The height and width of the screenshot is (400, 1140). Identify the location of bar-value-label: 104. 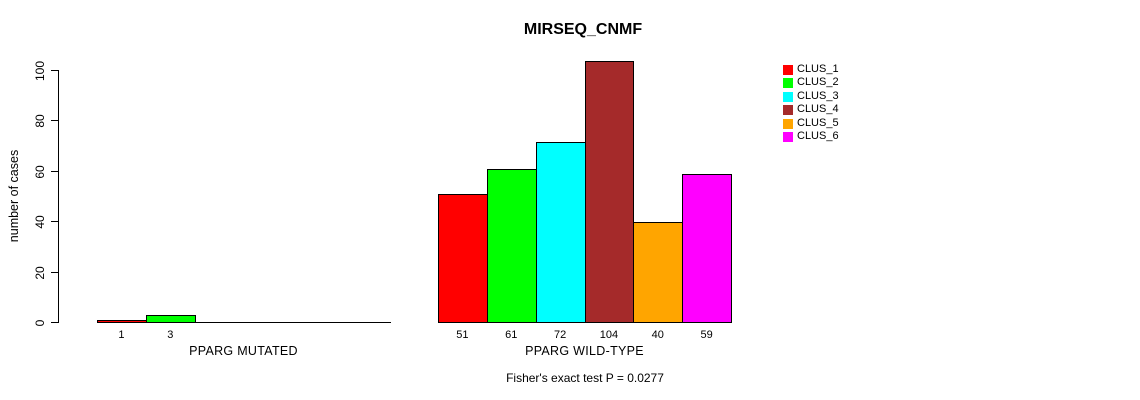
(609, 335).